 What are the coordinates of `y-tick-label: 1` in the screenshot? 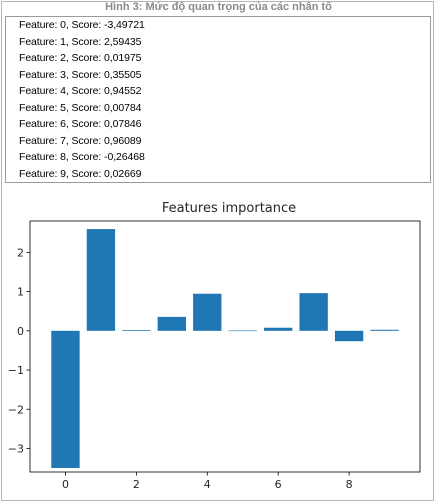 It's located at (20, 292).